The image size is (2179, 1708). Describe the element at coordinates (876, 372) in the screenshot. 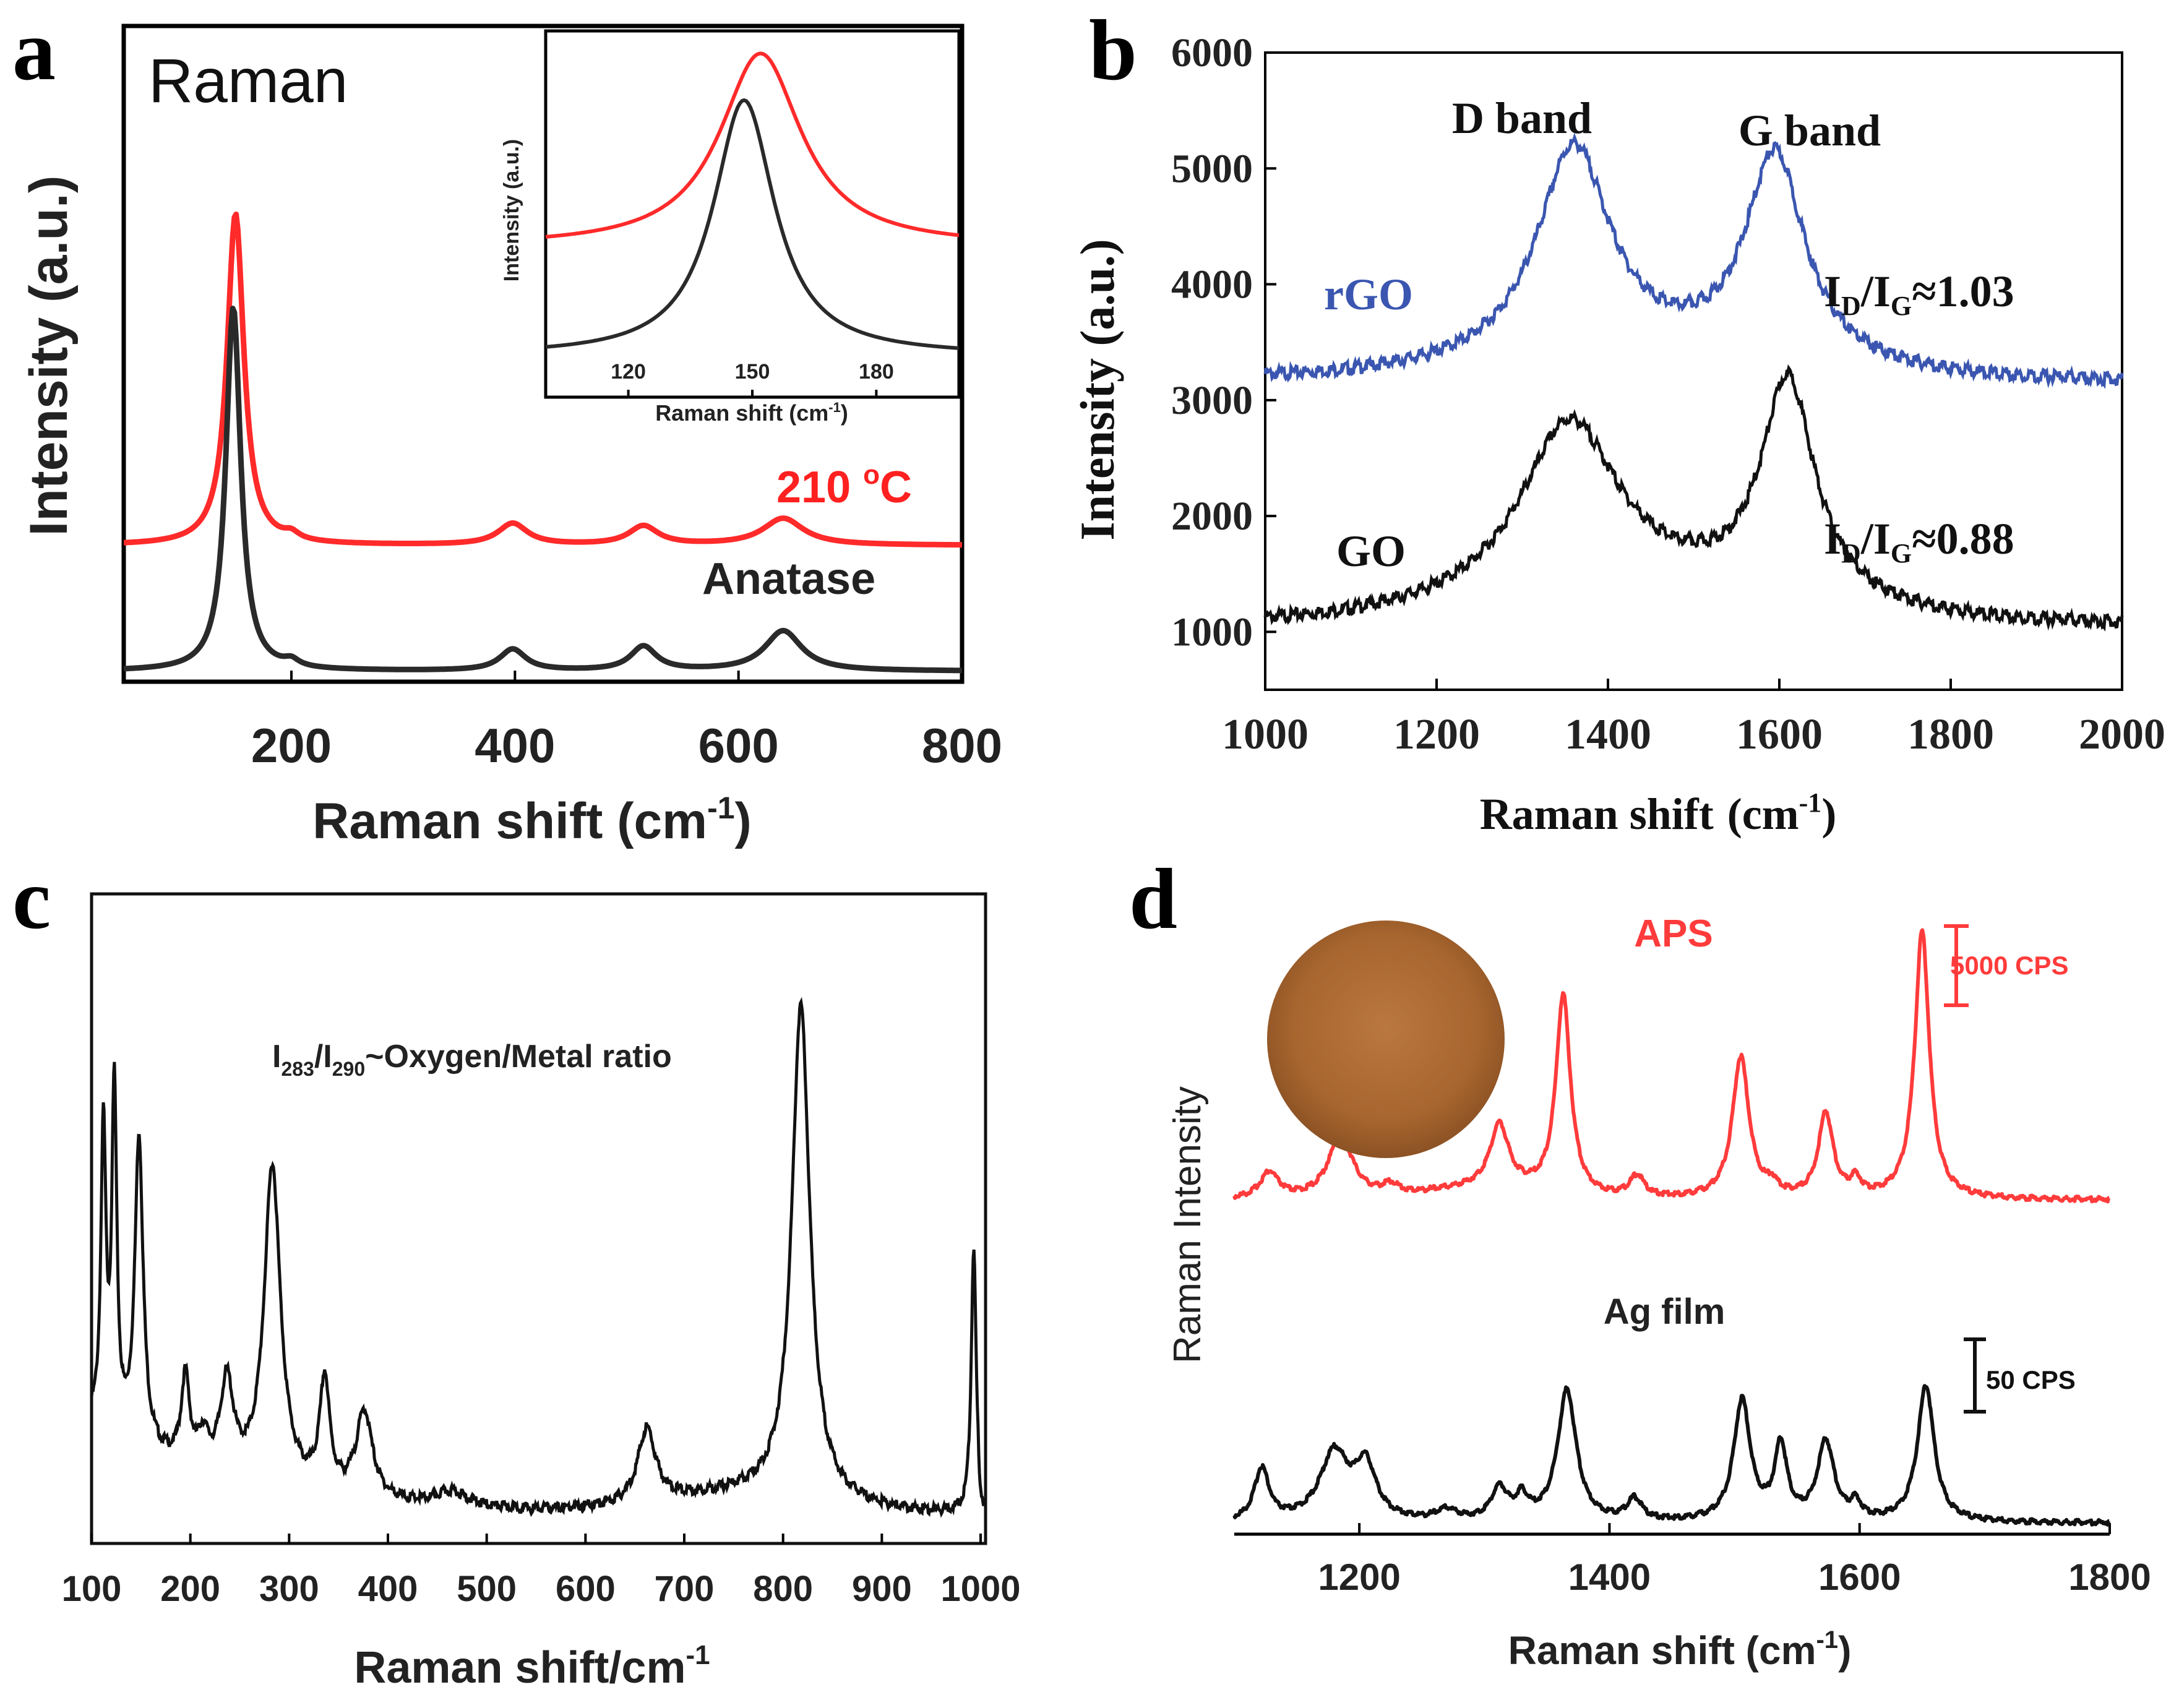

I see `panel-a-inset-x-tick-label: 180` at that location.